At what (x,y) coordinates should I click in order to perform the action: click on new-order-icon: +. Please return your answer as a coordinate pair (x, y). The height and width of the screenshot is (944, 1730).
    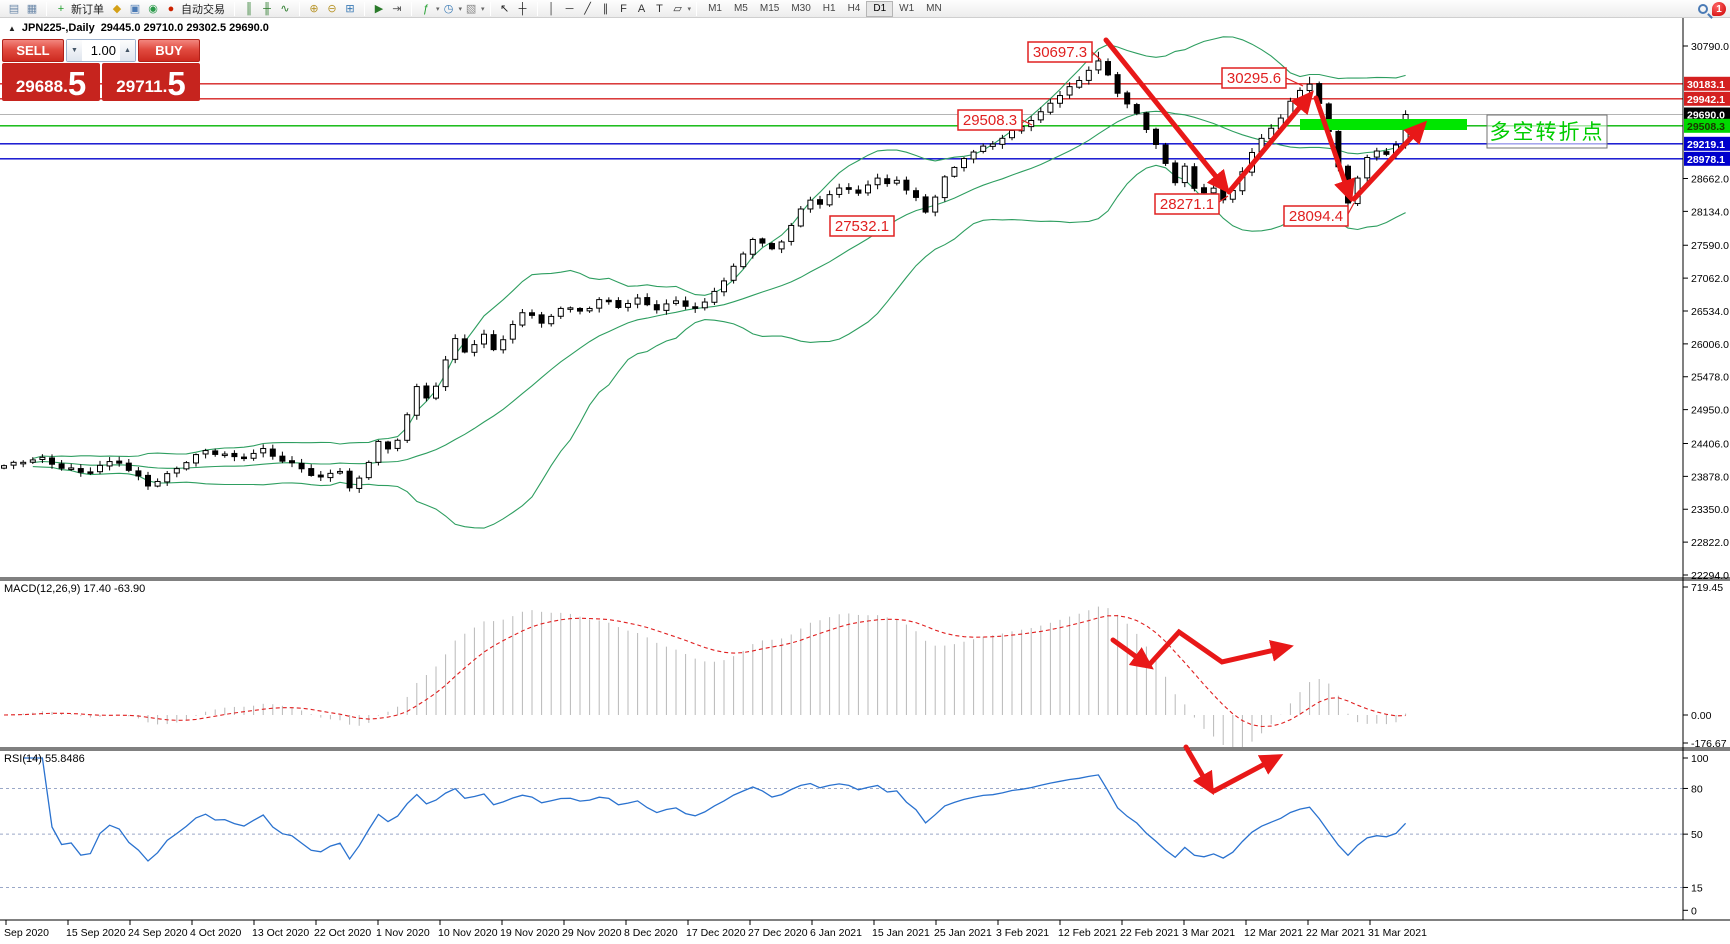
    Looking at the image, I should click on (61, 8).